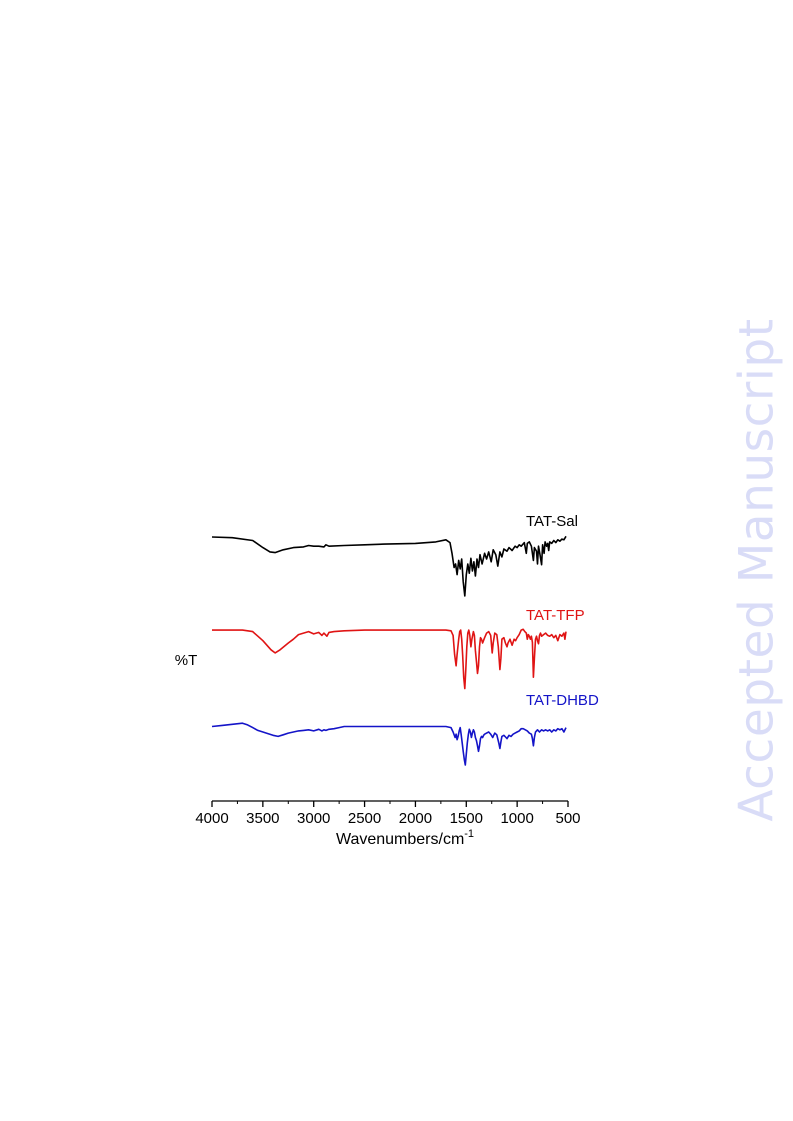 The height and width of the screenshot is (1121, 793). What do you see at coordinates (516, 818) in the screenshot?
I see `x-tick-label-1000: 1000` at bounding box center [516, 818].